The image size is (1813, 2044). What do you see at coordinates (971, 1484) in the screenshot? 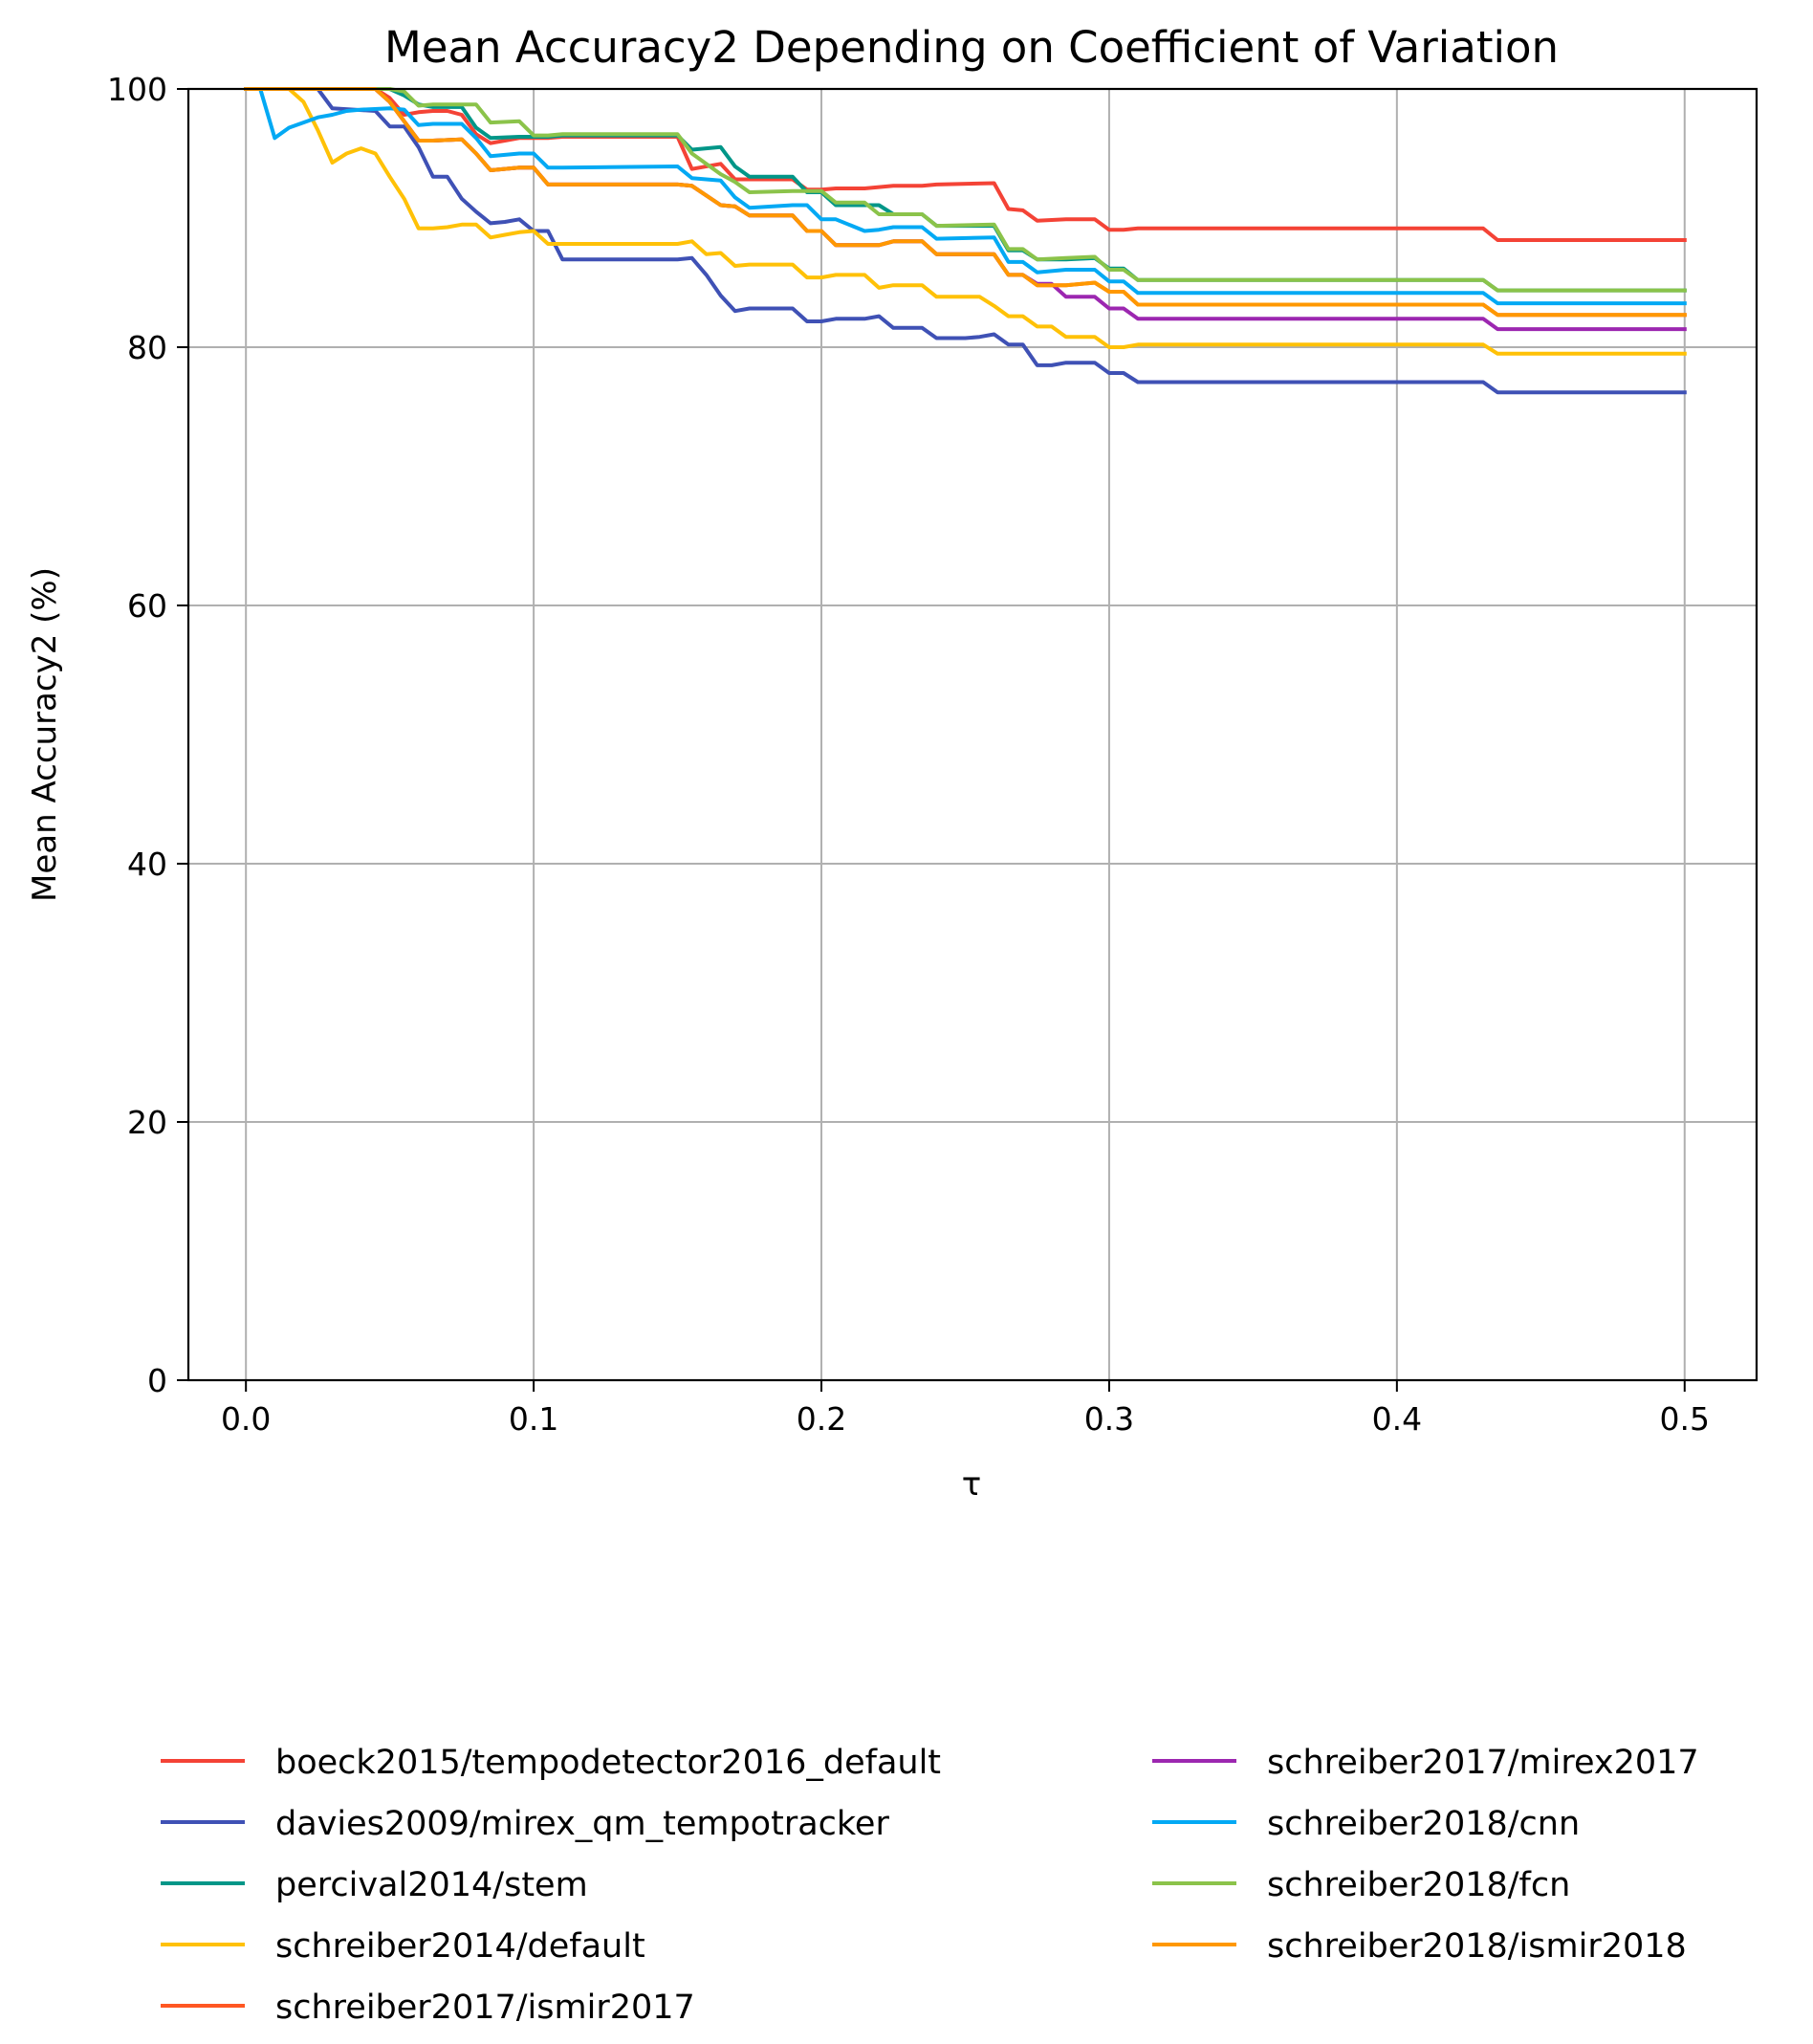
I see `x-axis-label: τ` at bounding box center [971, 1484].